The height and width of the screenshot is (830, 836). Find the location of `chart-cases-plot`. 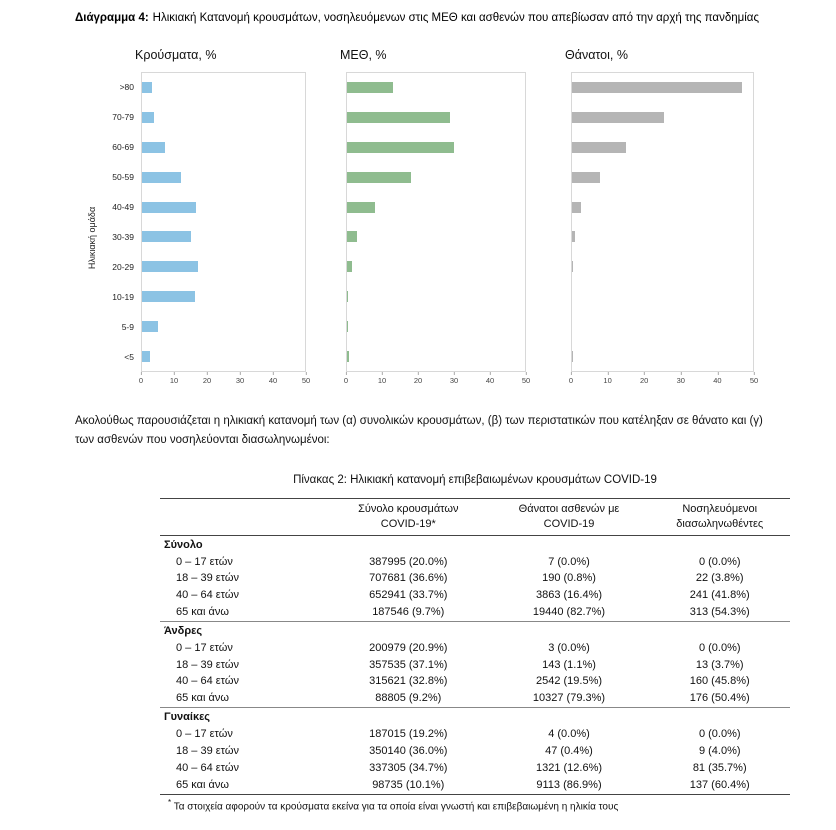

chart-cases-plot is located at coordinates (223, 222).